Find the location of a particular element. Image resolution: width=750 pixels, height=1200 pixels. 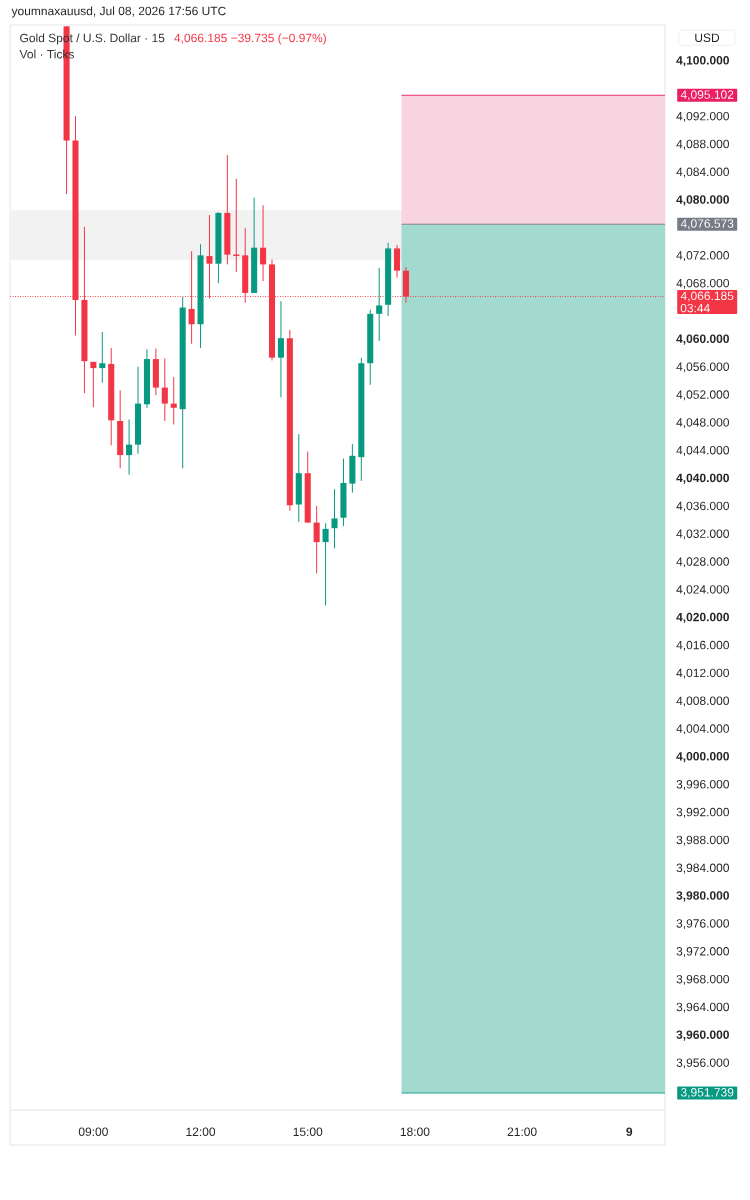

x-tick-label: 21:00 is located at coordinates (522, 1132).